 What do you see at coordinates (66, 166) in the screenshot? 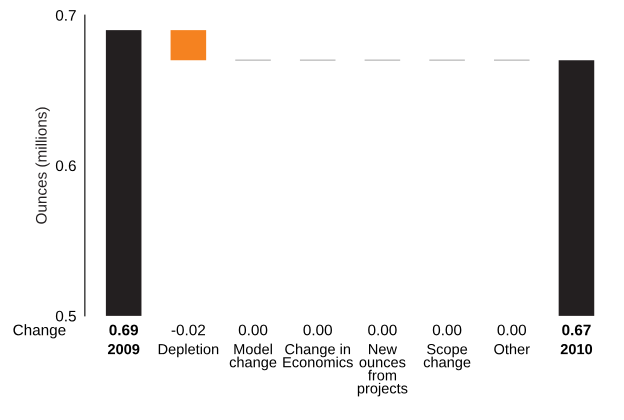
I see `y-tick-label: 0.6` at bounding box center [66, 166].